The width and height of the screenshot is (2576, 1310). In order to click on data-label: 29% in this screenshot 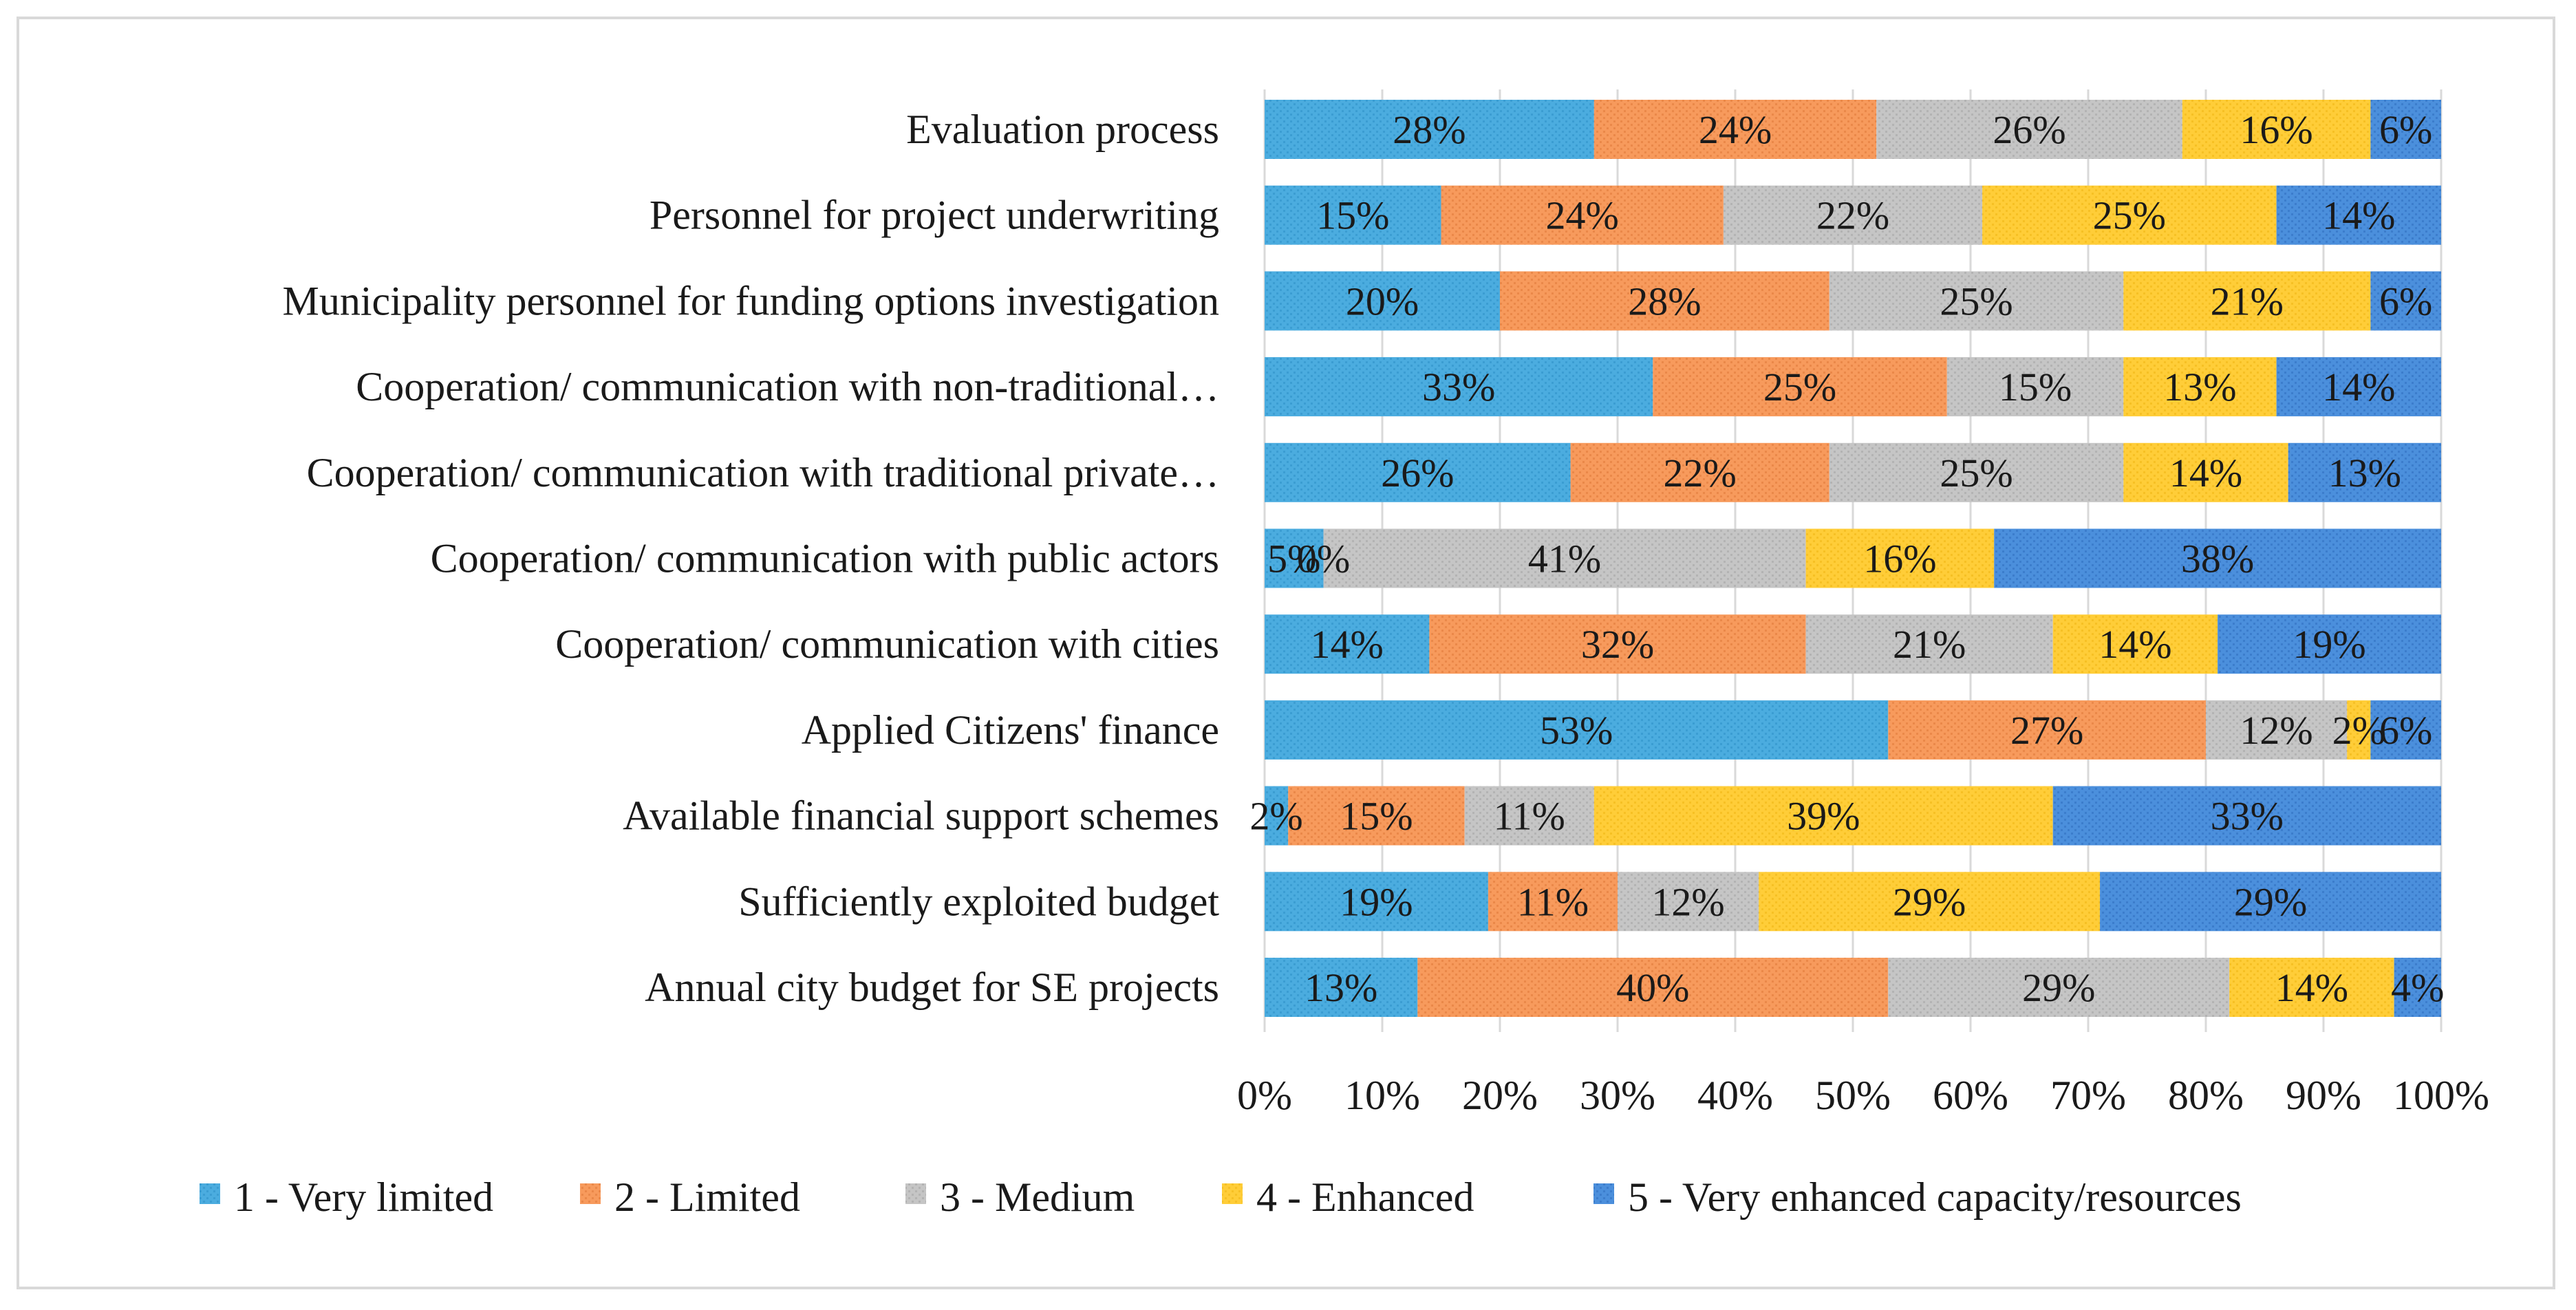, I will do `click(1929, 901)`.